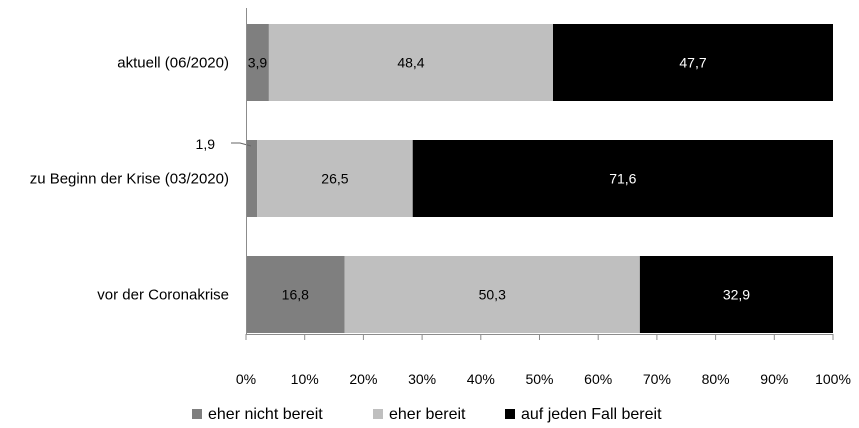 This screenshot has width=859, height=428. What do you see at coordinates (833, 379) in the screenshot?
I see `x-tick-label: 100%` at bounding box center [833, 379].